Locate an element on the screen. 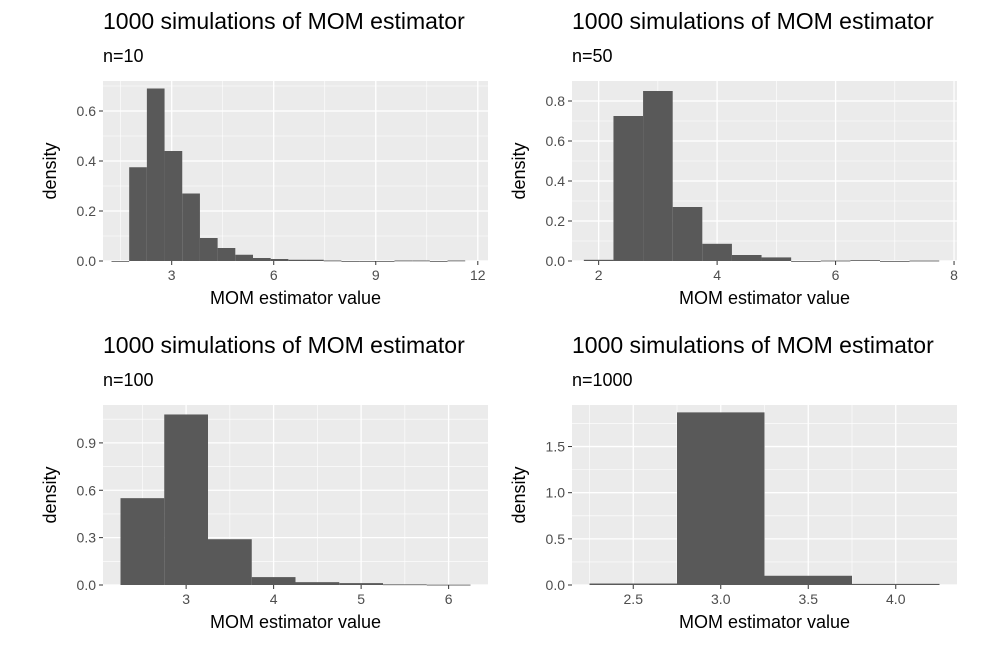  x-tick-label: 8 is located at coordinates (954, 275).